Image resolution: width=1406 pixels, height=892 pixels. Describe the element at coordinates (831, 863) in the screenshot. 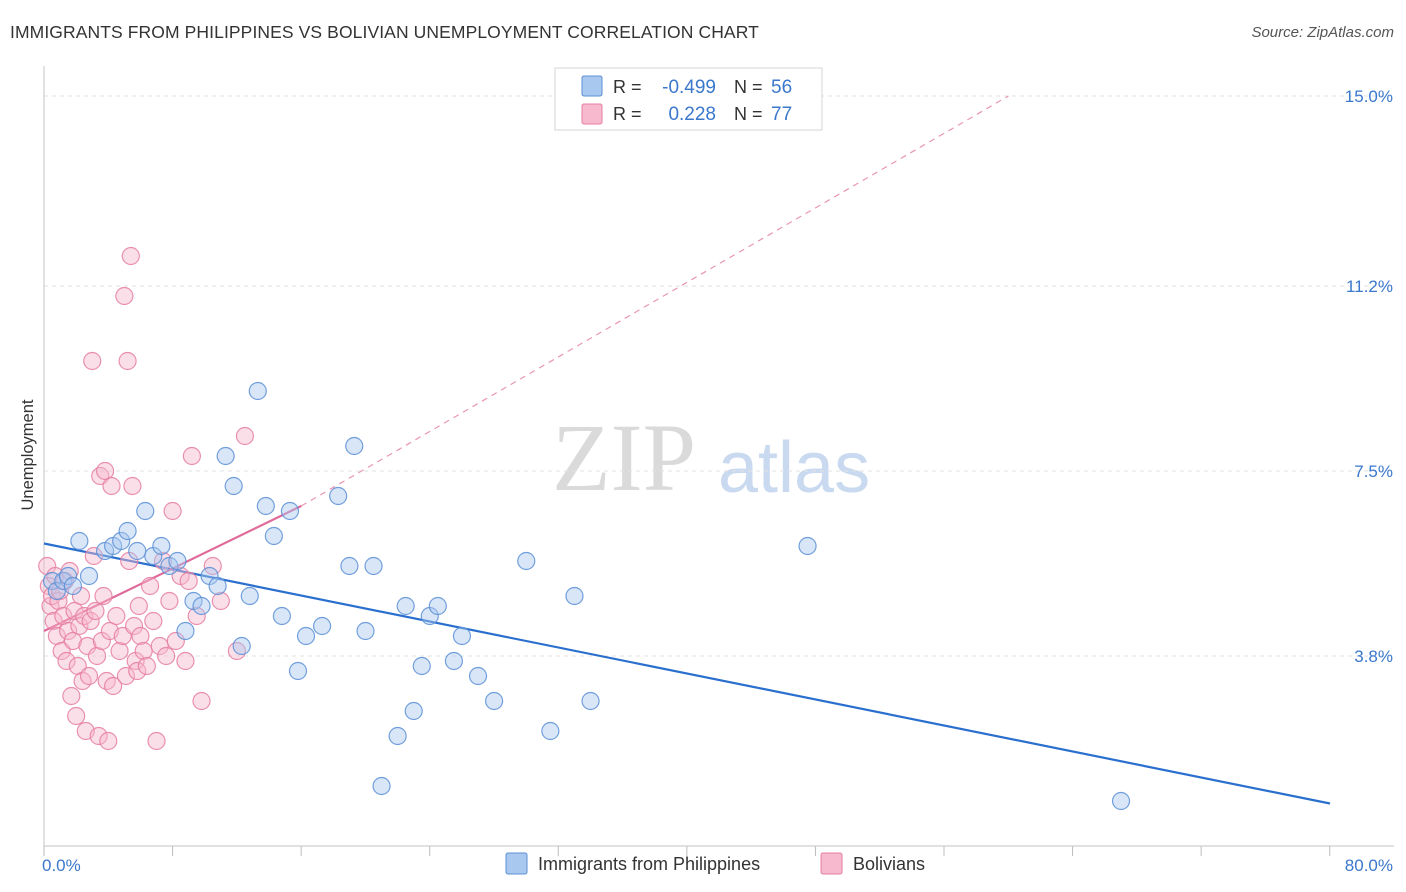

I see `legend-swatch-bolivians` at that location.